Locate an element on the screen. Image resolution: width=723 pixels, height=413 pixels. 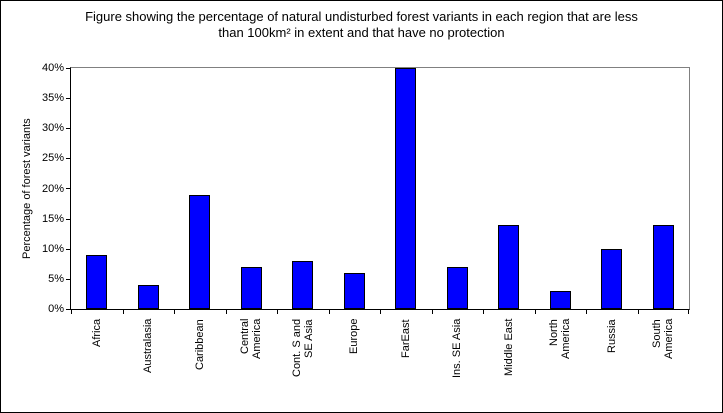
y-tick-label: 40% is located at coordinates (52, 68).